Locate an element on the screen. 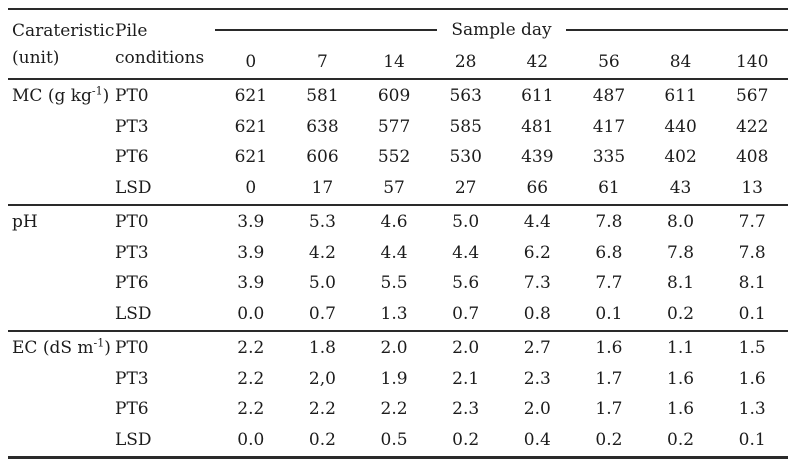 This screenshot has width=796, height=459. table-row: pH PT0 3.9 5.3 4.6 5.0 4.4 7.8 8.0 7.7 is located at coordinates (398, 222).